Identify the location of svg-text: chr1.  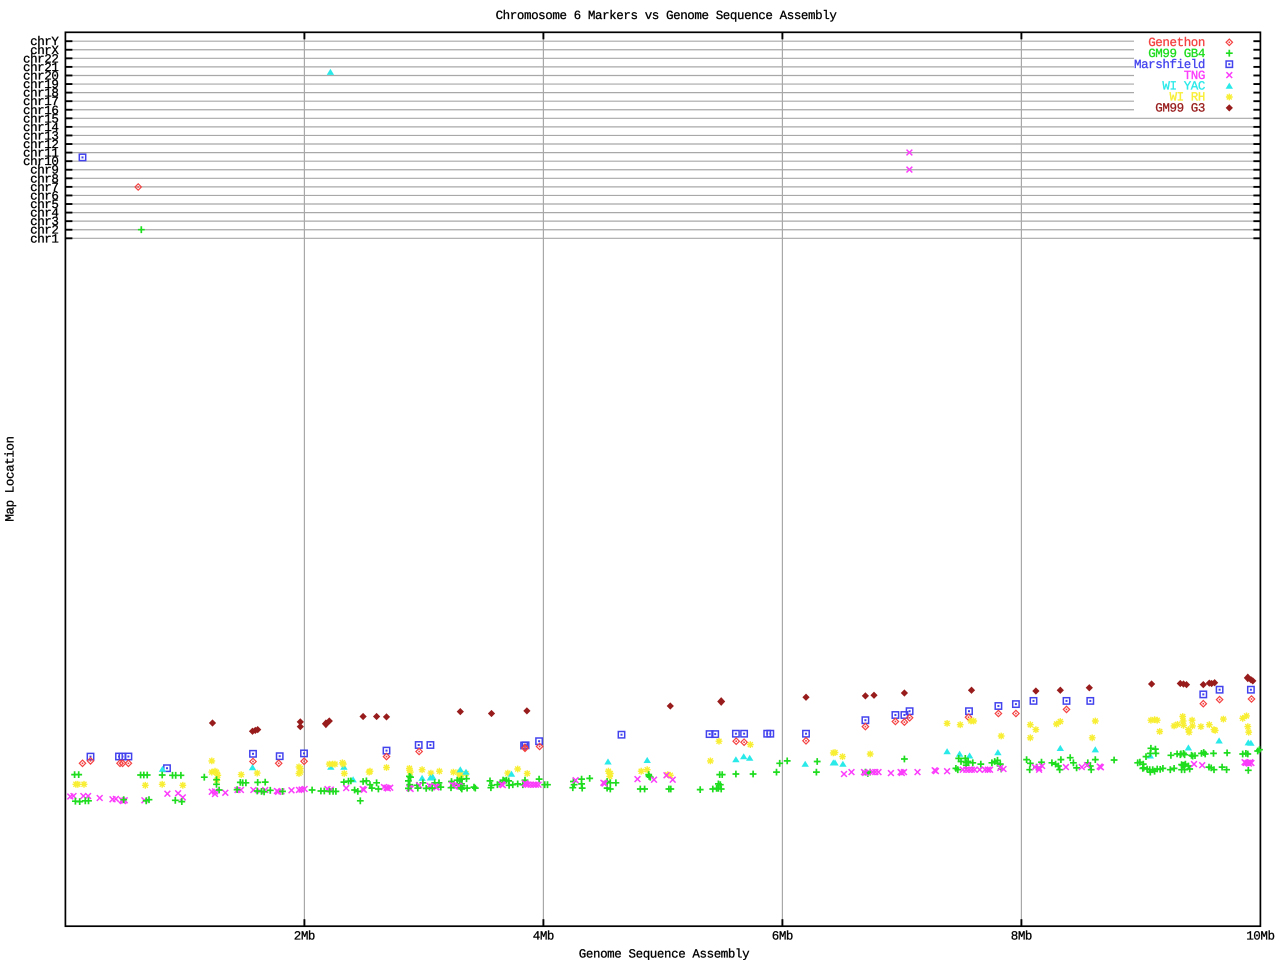
(44, 239).